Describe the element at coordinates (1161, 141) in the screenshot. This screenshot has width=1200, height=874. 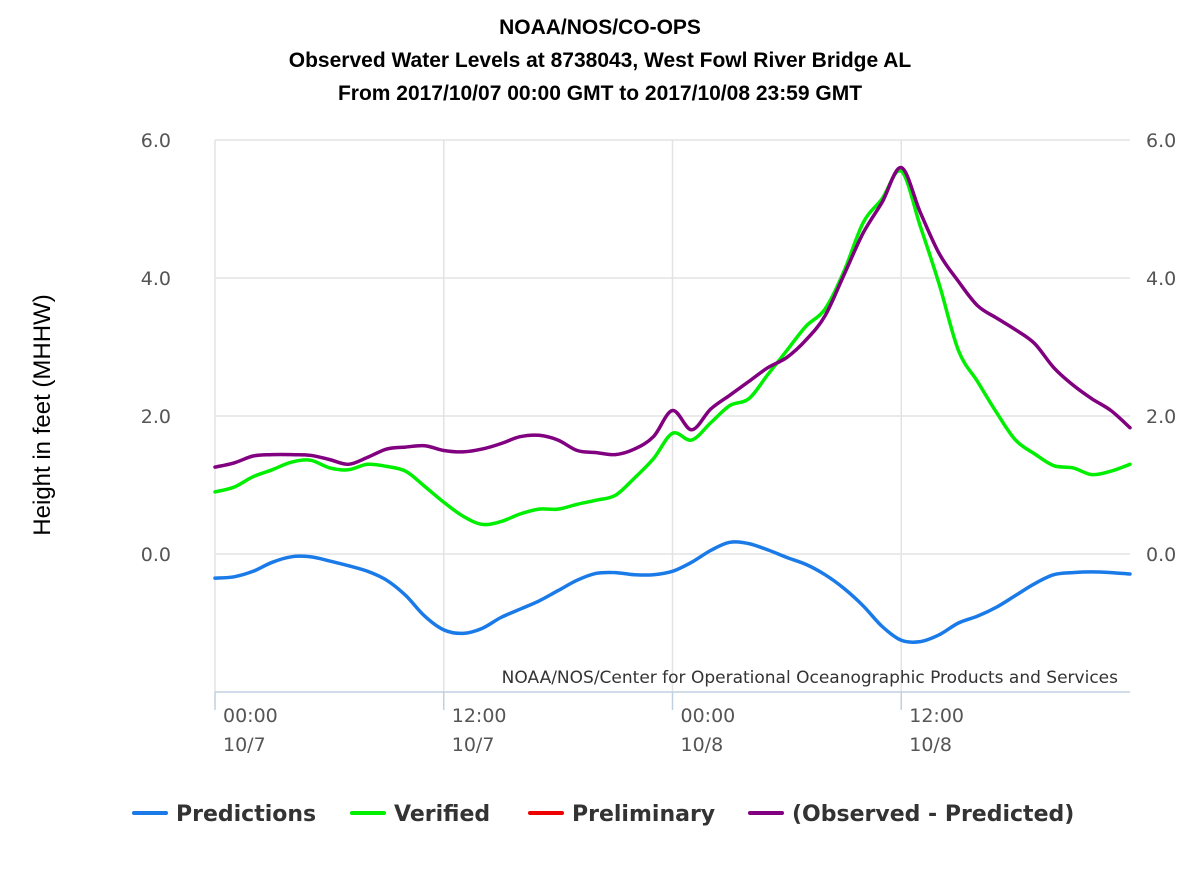
I see `y-tick-label-right: 6.0` at that location.